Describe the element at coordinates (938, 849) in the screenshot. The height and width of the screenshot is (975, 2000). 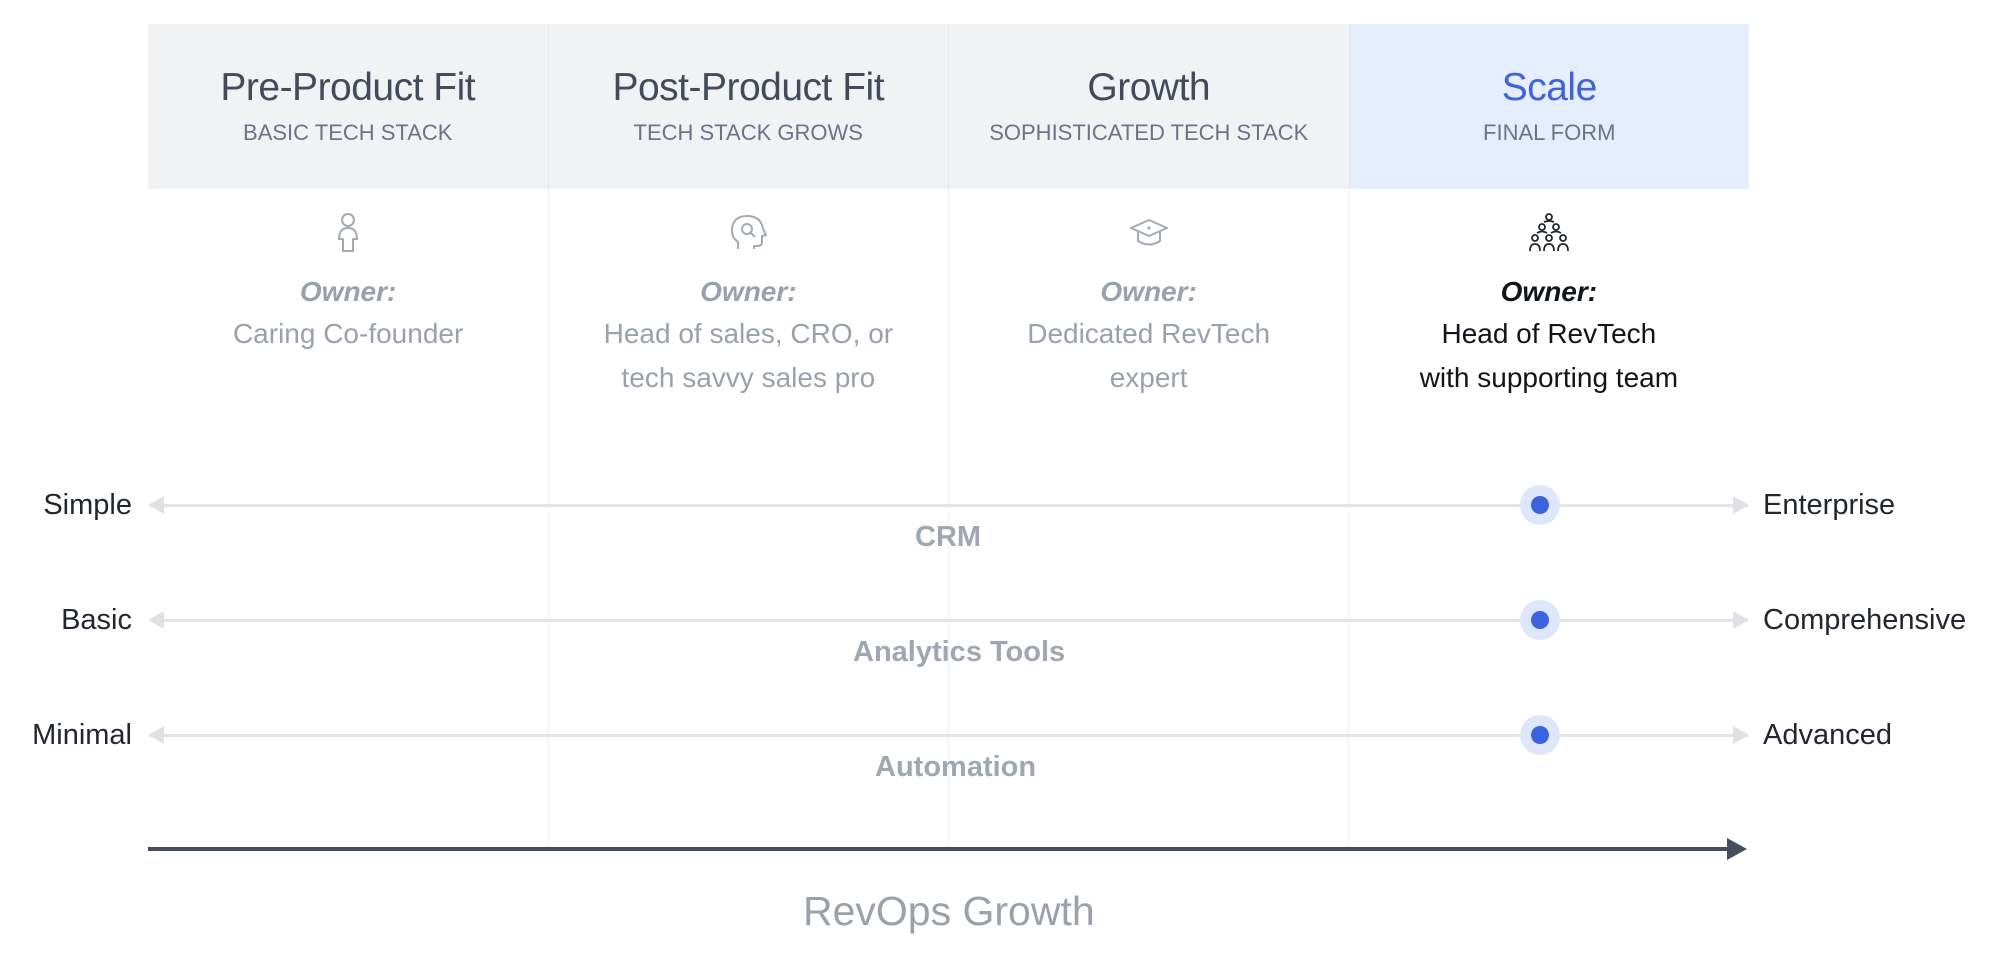
I see `growth-axis-line` at that location.